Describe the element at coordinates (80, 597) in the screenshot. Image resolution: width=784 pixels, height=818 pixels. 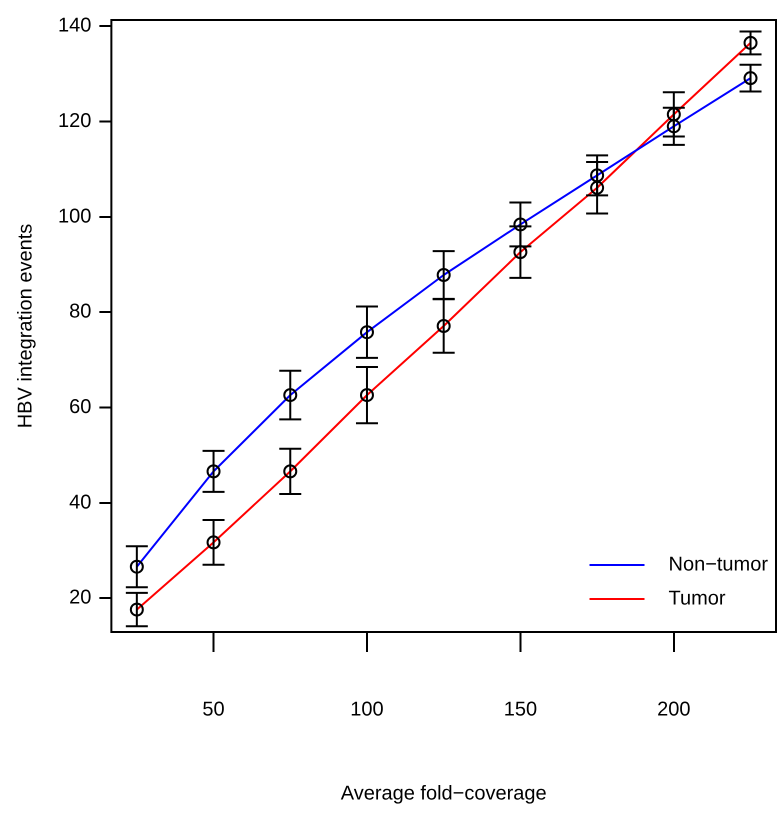
I see `y-tick-label: 20` at that location.